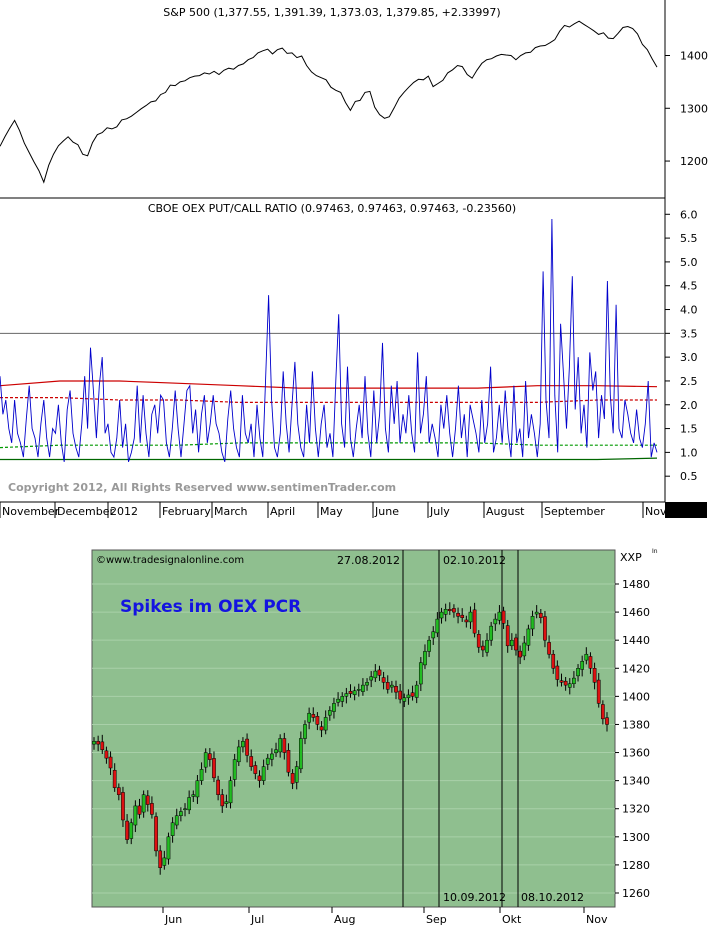 Image resolution: width=724 pixels, height=941 pixels. I want to click on pcr-tick-label: 2.0, so click(689, 405).